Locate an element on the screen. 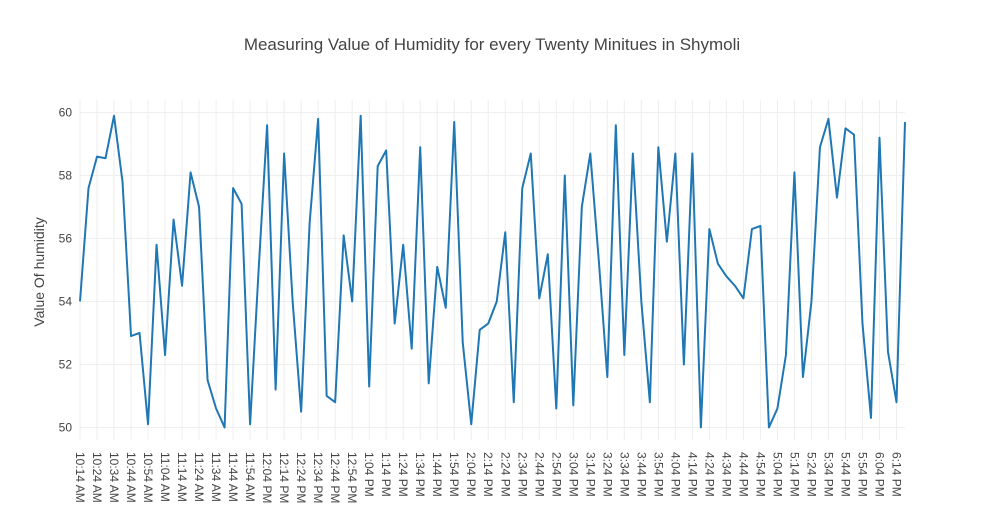 Image resolution: width=985 pixels, height=525 pixels. x-tick-label: 12:24 PM is located at coordinates (301, 477).